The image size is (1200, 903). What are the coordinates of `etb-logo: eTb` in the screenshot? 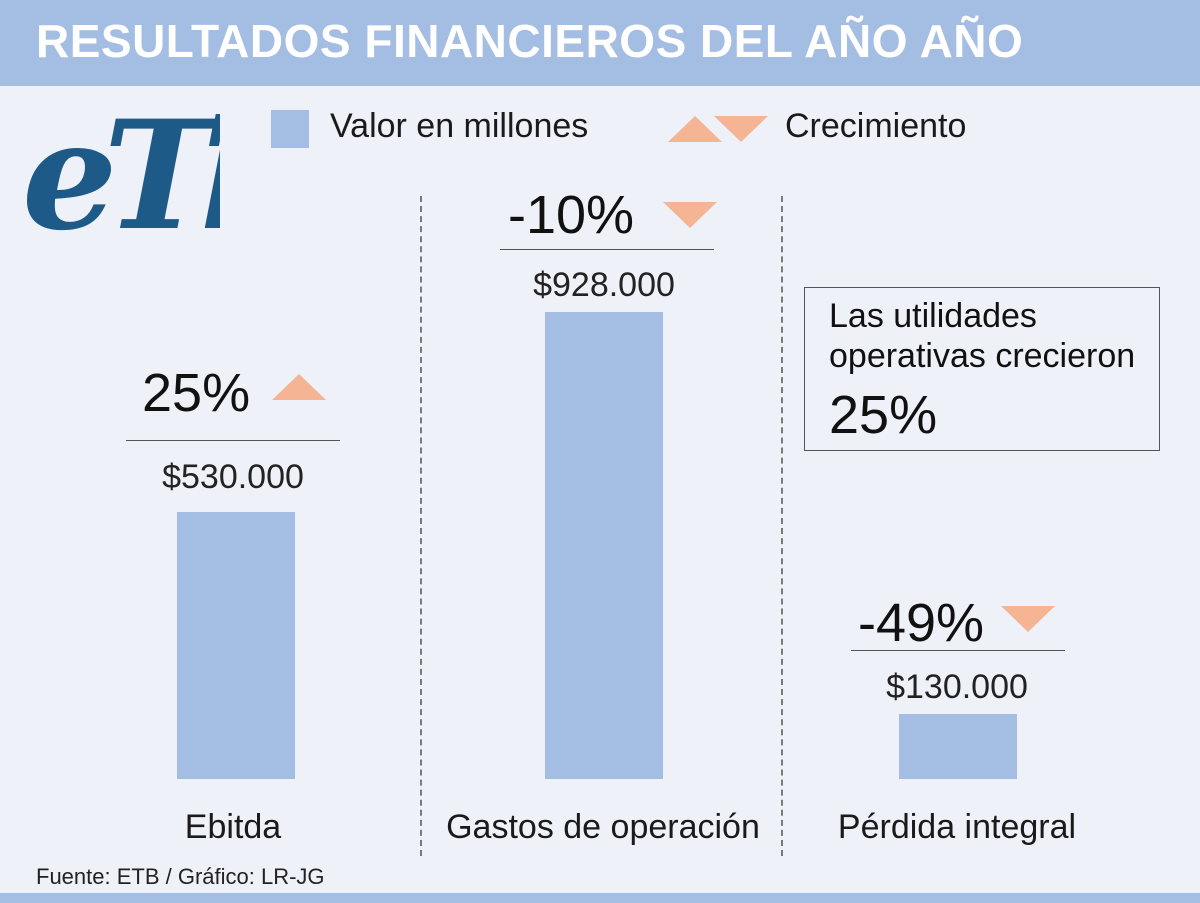 It's located at (121, 180).